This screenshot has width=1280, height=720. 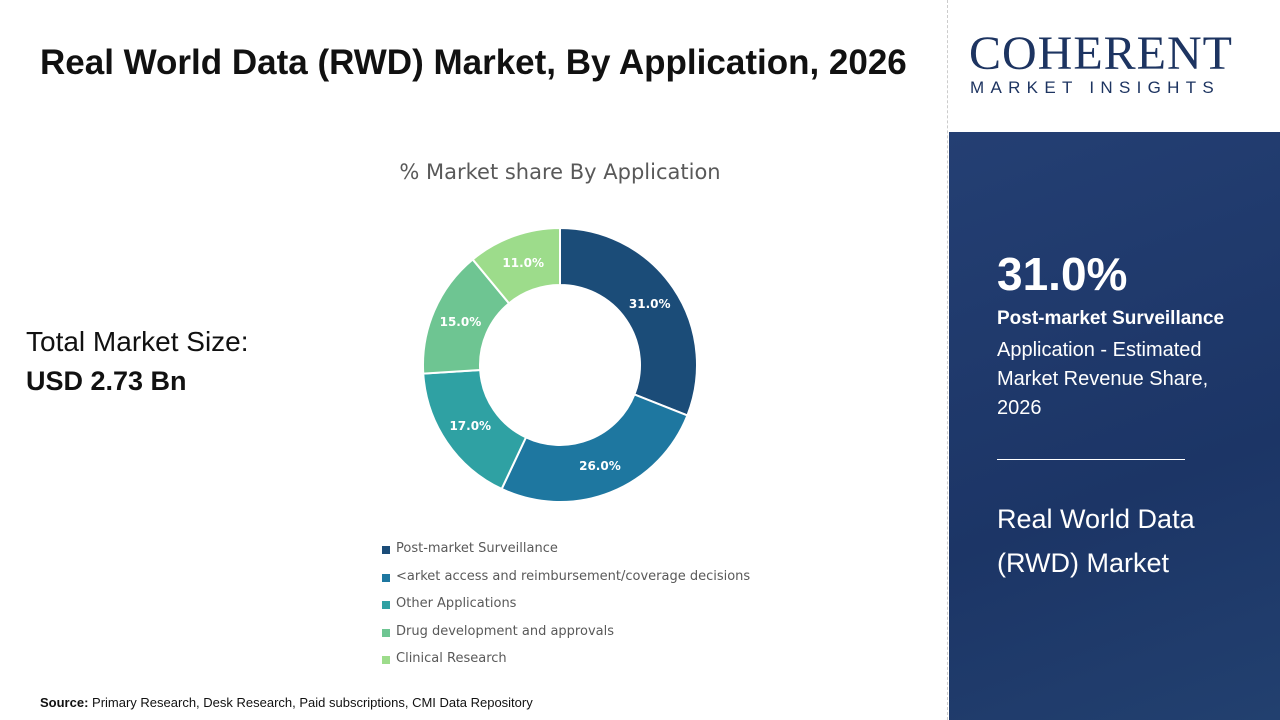 What do you see at coordinates (137, 341) in the screenshot?
I see `total-market-label: Total Market Size:` at bounding box center [137, 341].